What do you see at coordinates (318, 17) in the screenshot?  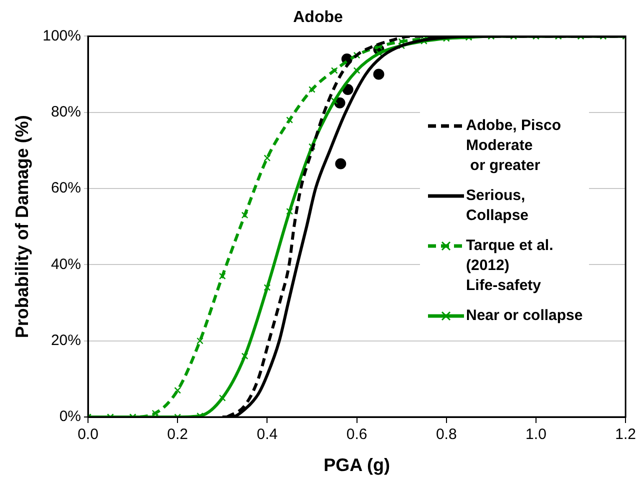 I see `chart-title: Adobe` at bounding box center [318, 17].